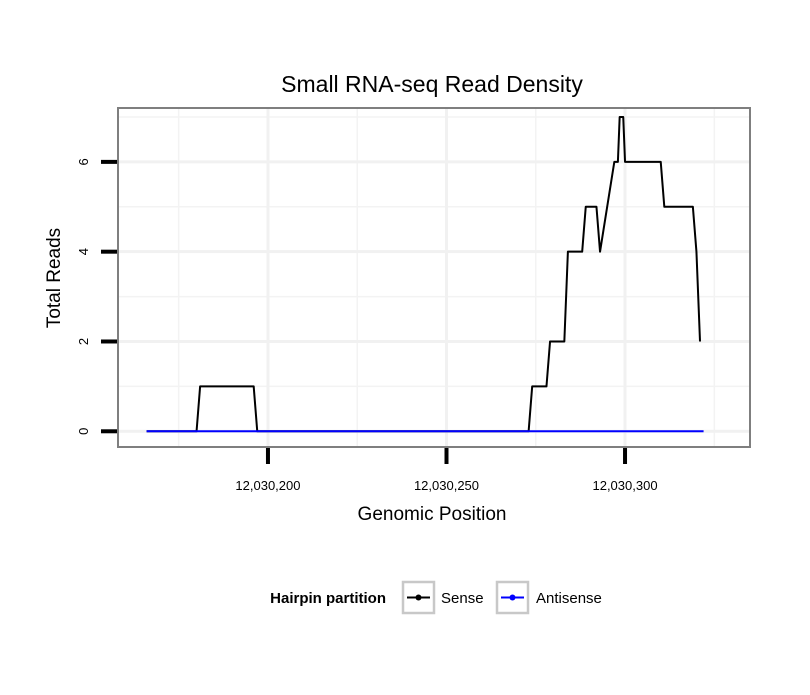  What do you see at coordinates (512, 597) in the screenshot?
I see `legend-point-antisense` at bounding box center [512, 597].